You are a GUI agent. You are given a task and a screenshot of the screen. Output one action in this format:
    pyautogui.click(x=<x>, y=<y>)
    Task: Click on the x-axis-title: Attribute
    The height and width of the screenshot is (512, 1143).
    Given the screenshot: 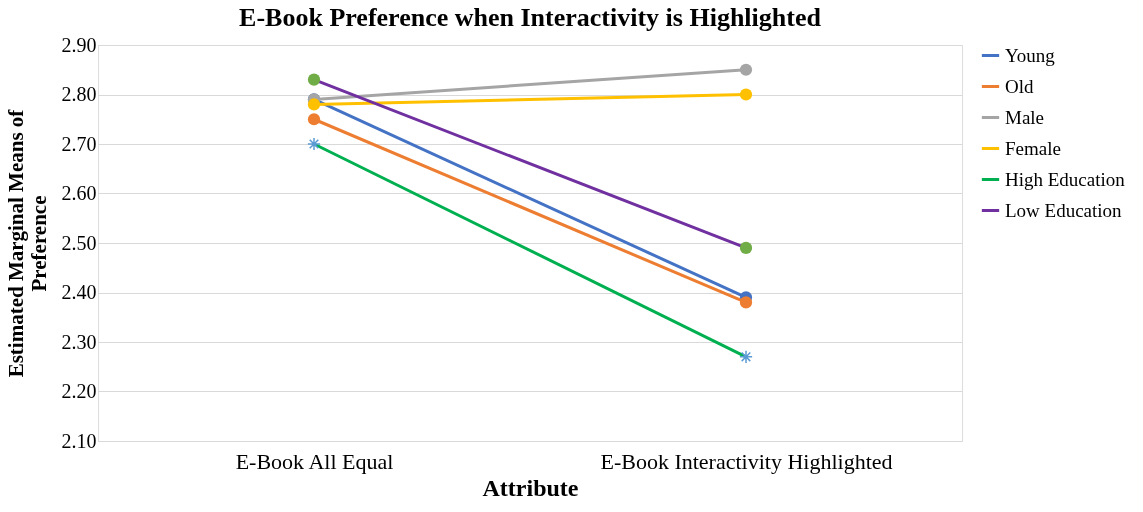 What is the action you would take?
    pyautogui.click(x=530, y=487)
    